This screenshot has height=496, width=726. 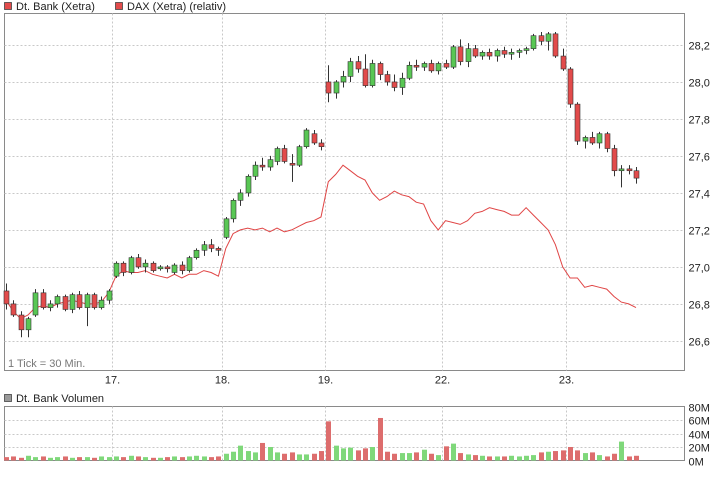 What do you see at coordinates (46, 364) in the screenshot?
I see `tick-interval-note: 1 Tick = 30 Min.` at bounding box center [46, 364].